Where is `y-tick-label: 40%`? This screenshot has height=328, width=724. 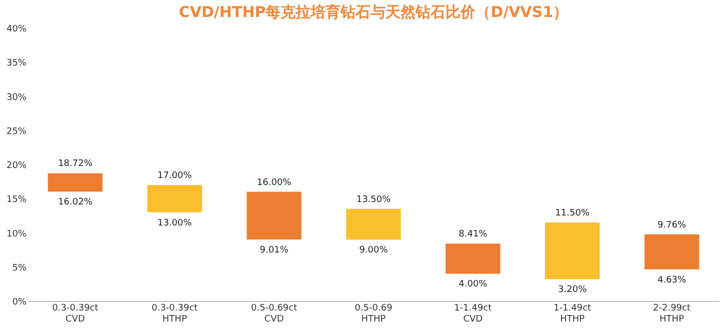
y-tick-label: 40% is located at coordinates (16, 29).